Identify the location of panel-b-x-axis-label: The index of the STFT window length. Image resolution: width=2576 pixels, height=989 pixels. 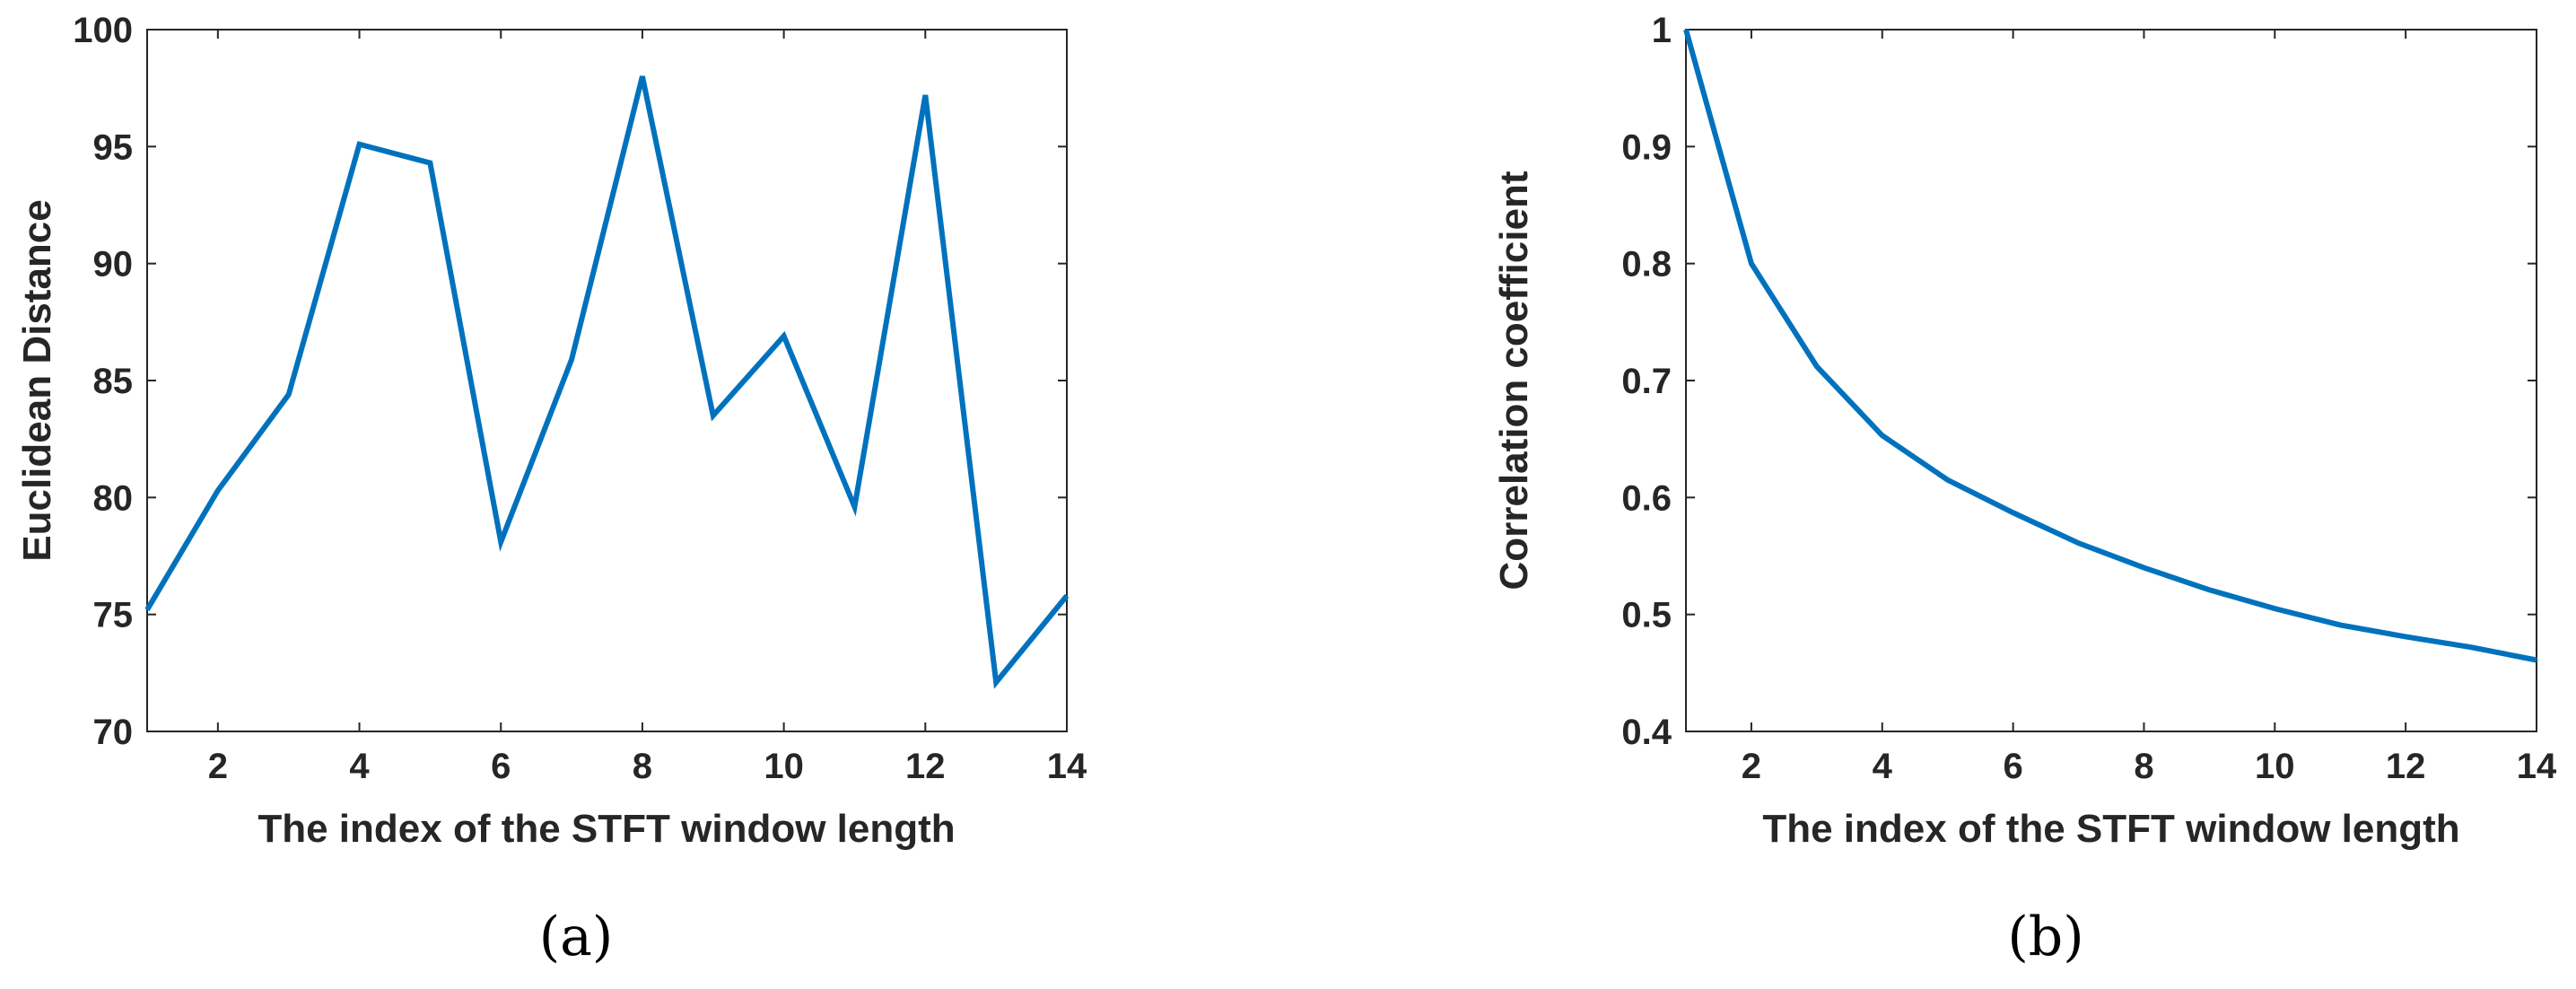
(2110, 829).